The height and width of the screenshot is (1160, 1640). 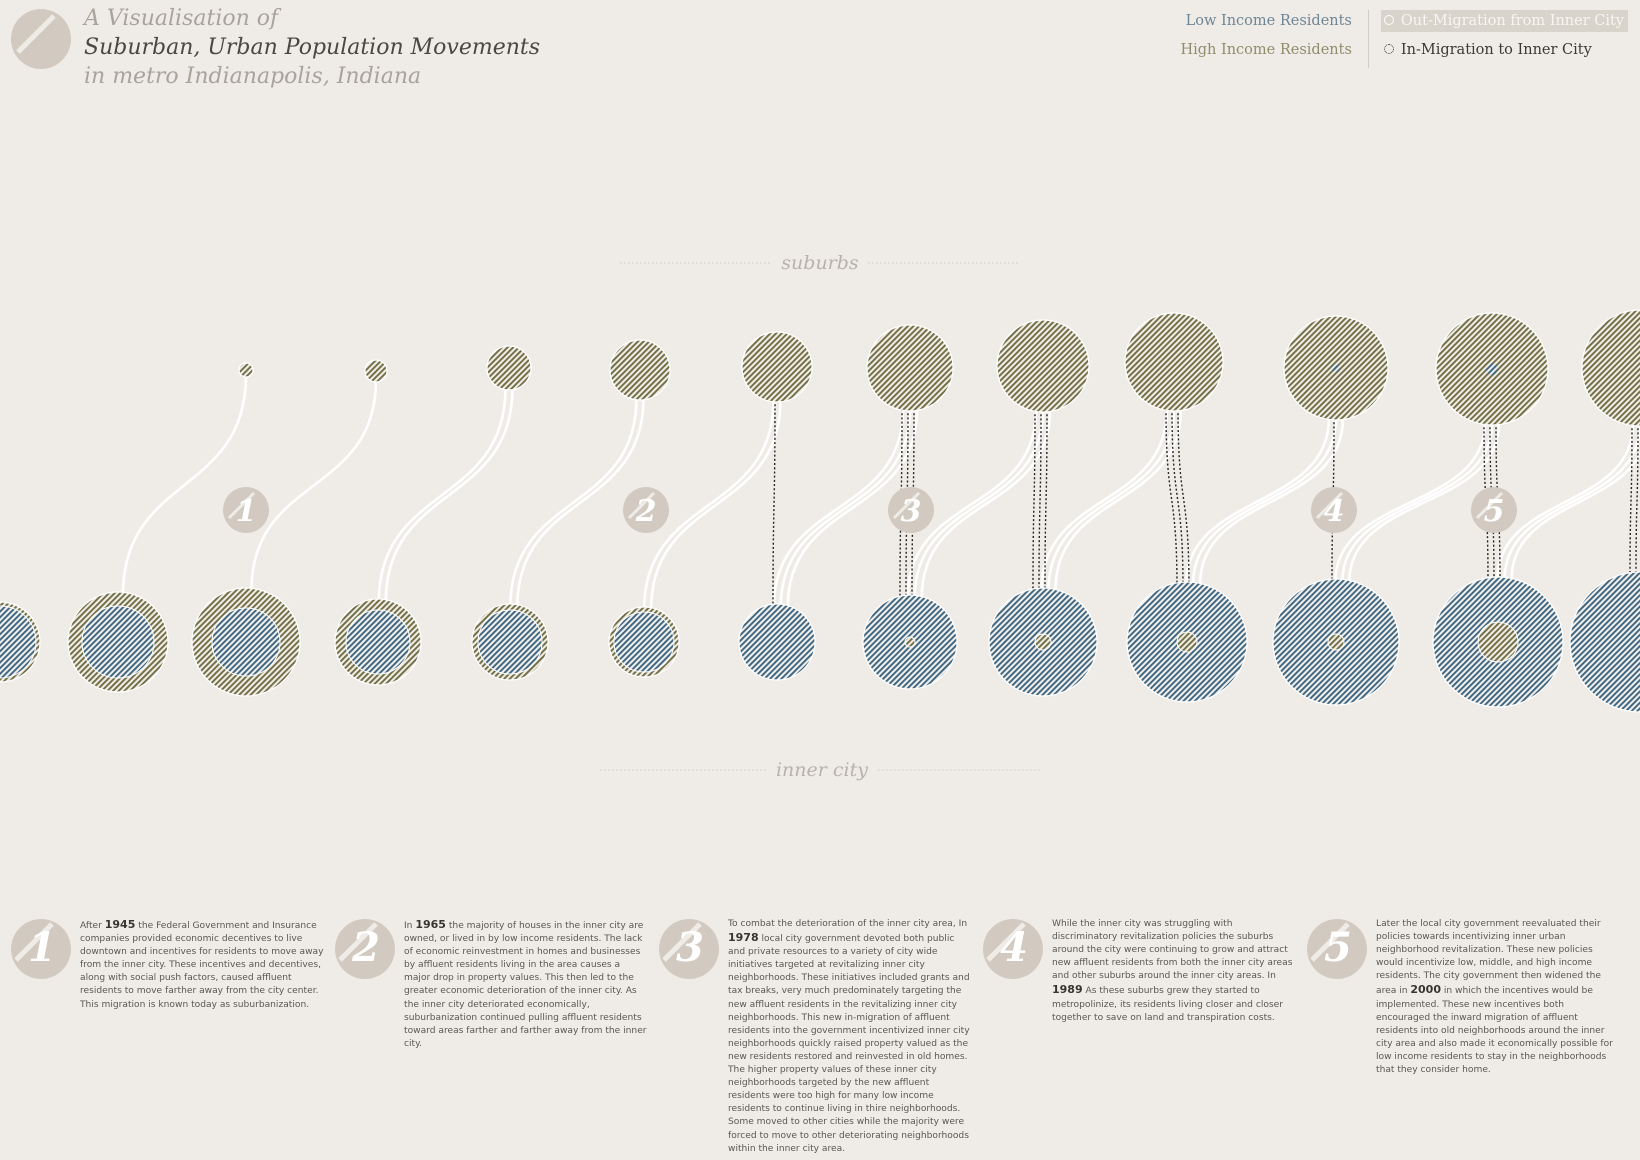 I want to click on step-1-badge-icon: 1, so click(x=41, y=949).